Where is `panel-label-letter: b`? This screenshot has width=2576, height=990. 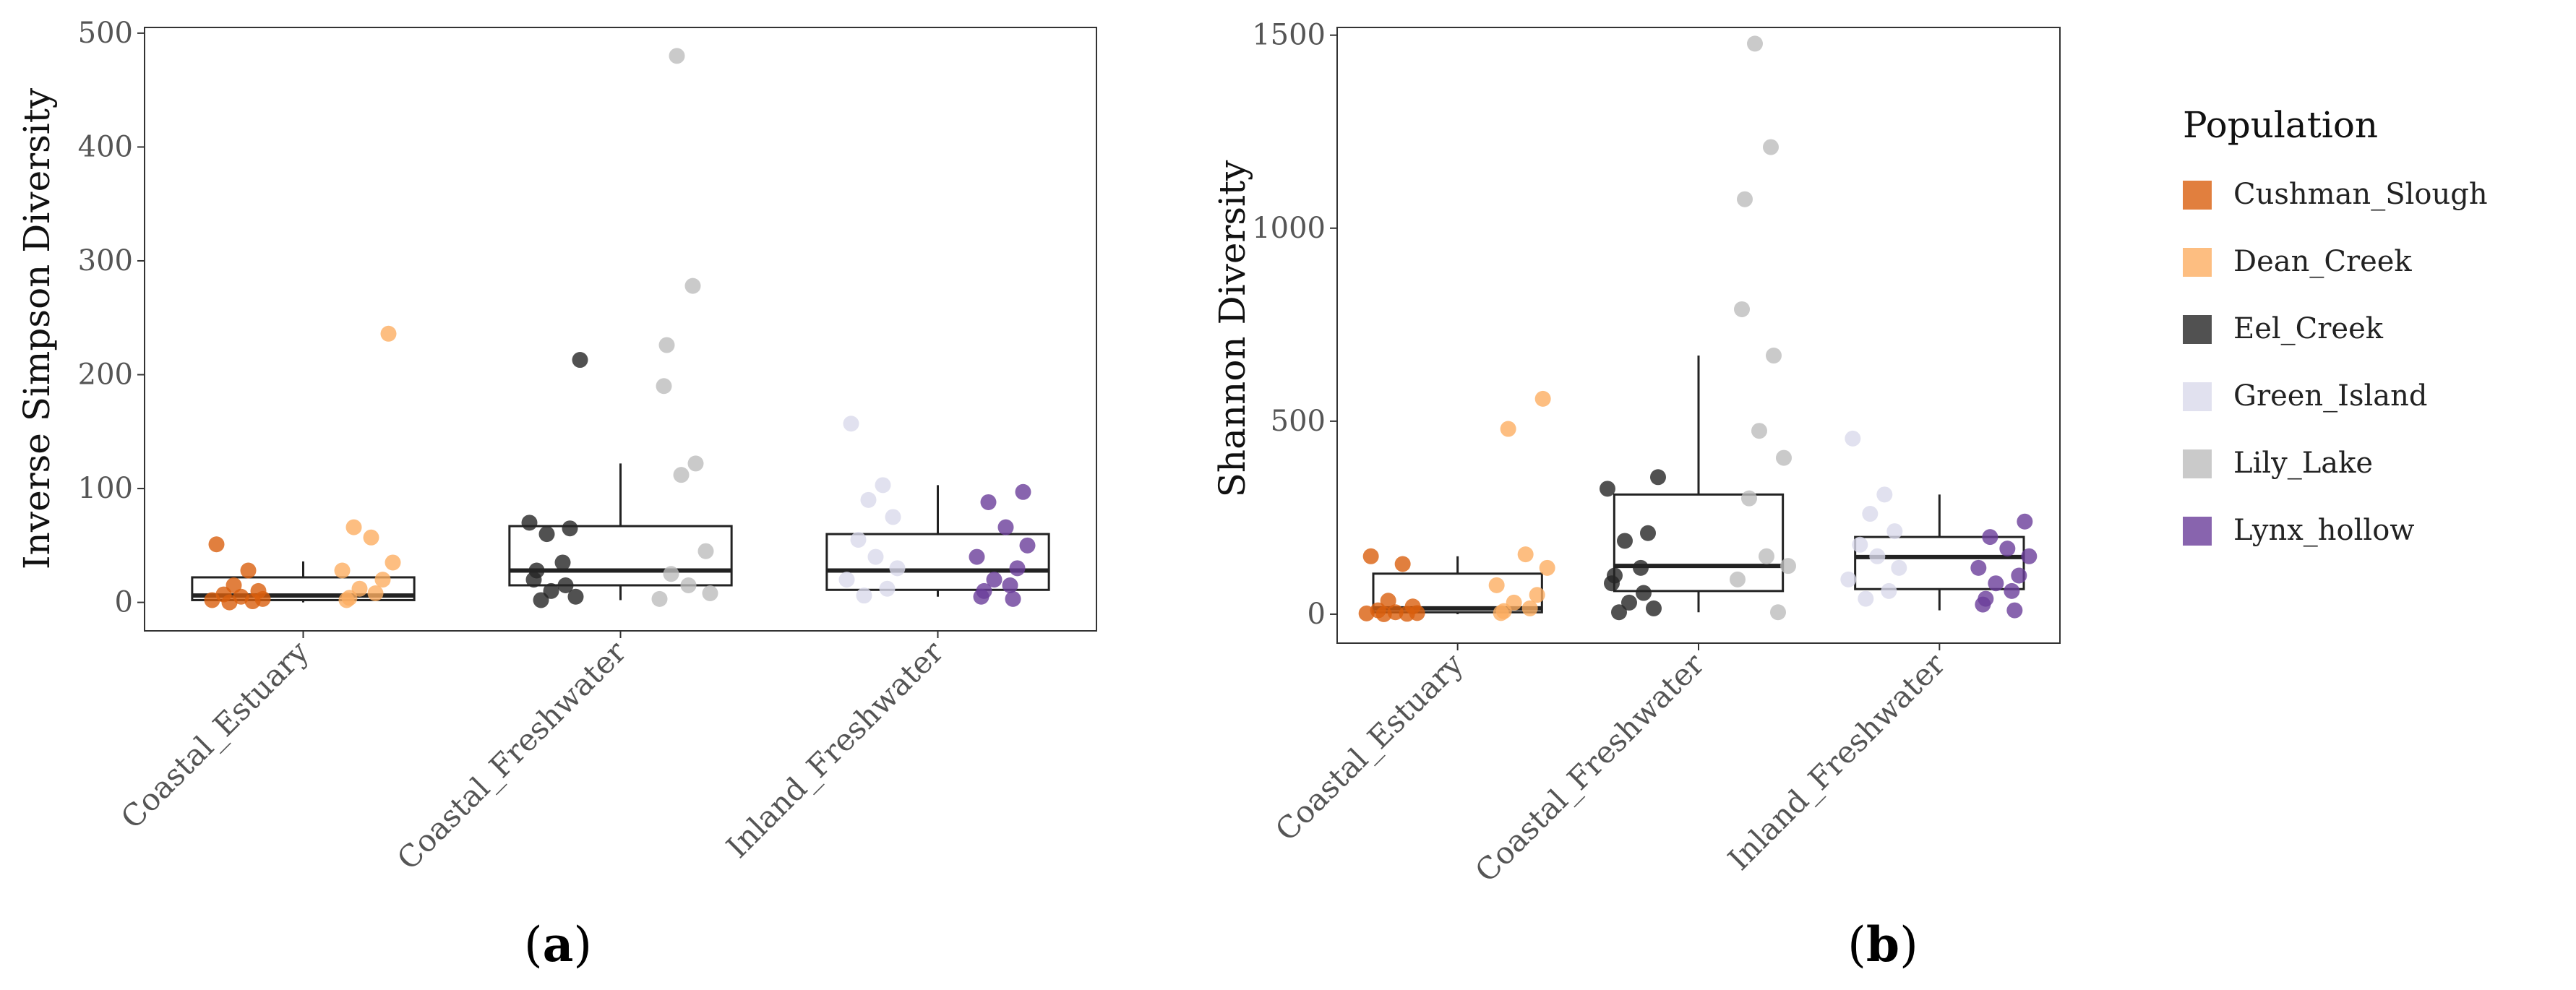 panel-label-letter: b is located at coordinates (1883, 944).